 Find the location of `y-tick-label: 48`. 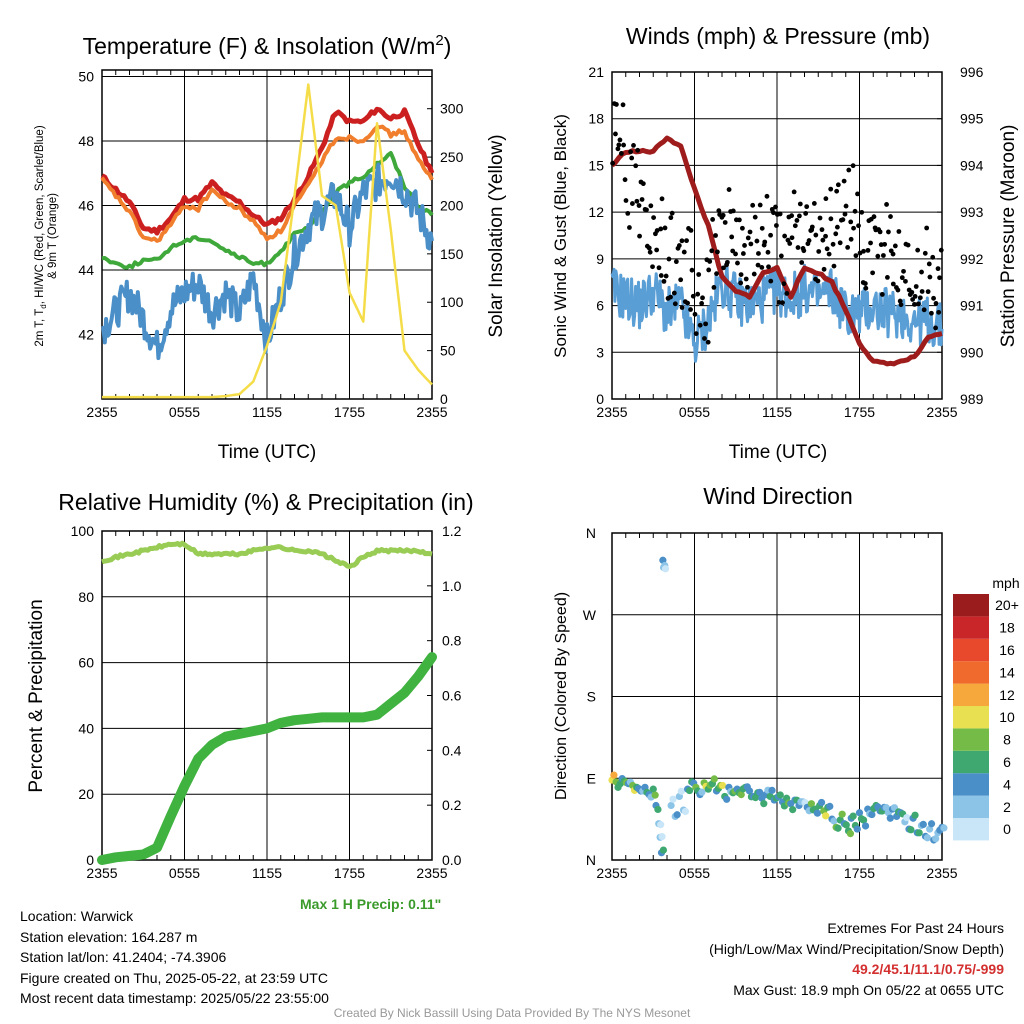

y-tick-label: 48 is located at coordinates (86, 141).